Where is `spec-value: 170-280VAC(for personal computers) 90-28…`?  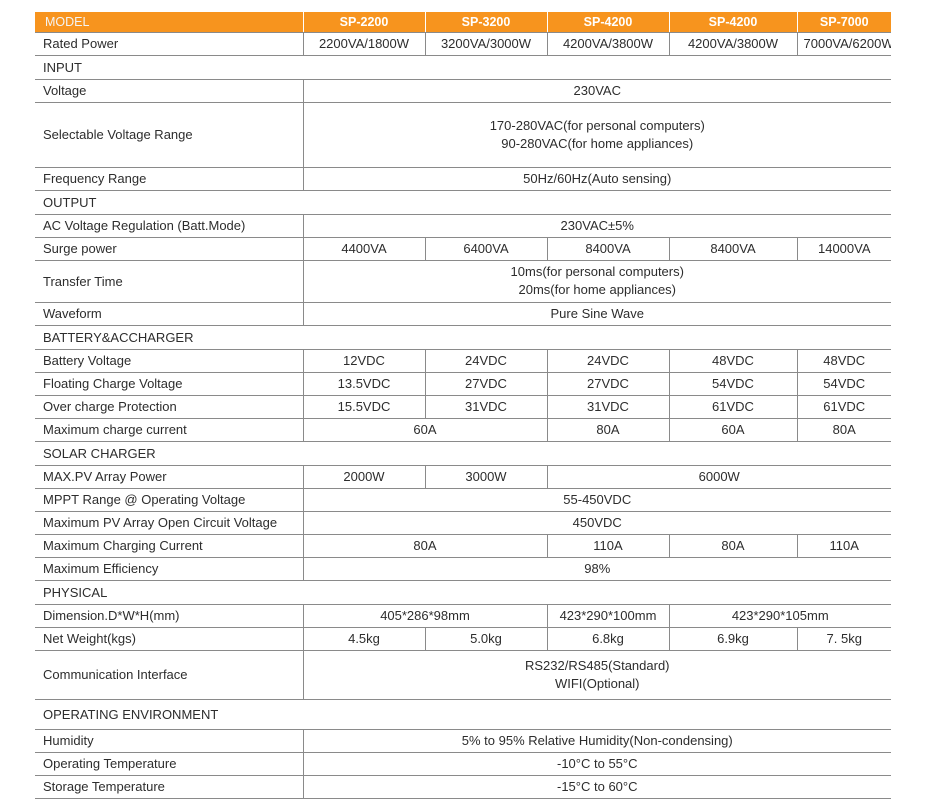 spec-value: 170-280VAC(for personal computers) 90-28… is located at coordinates (596, 135).